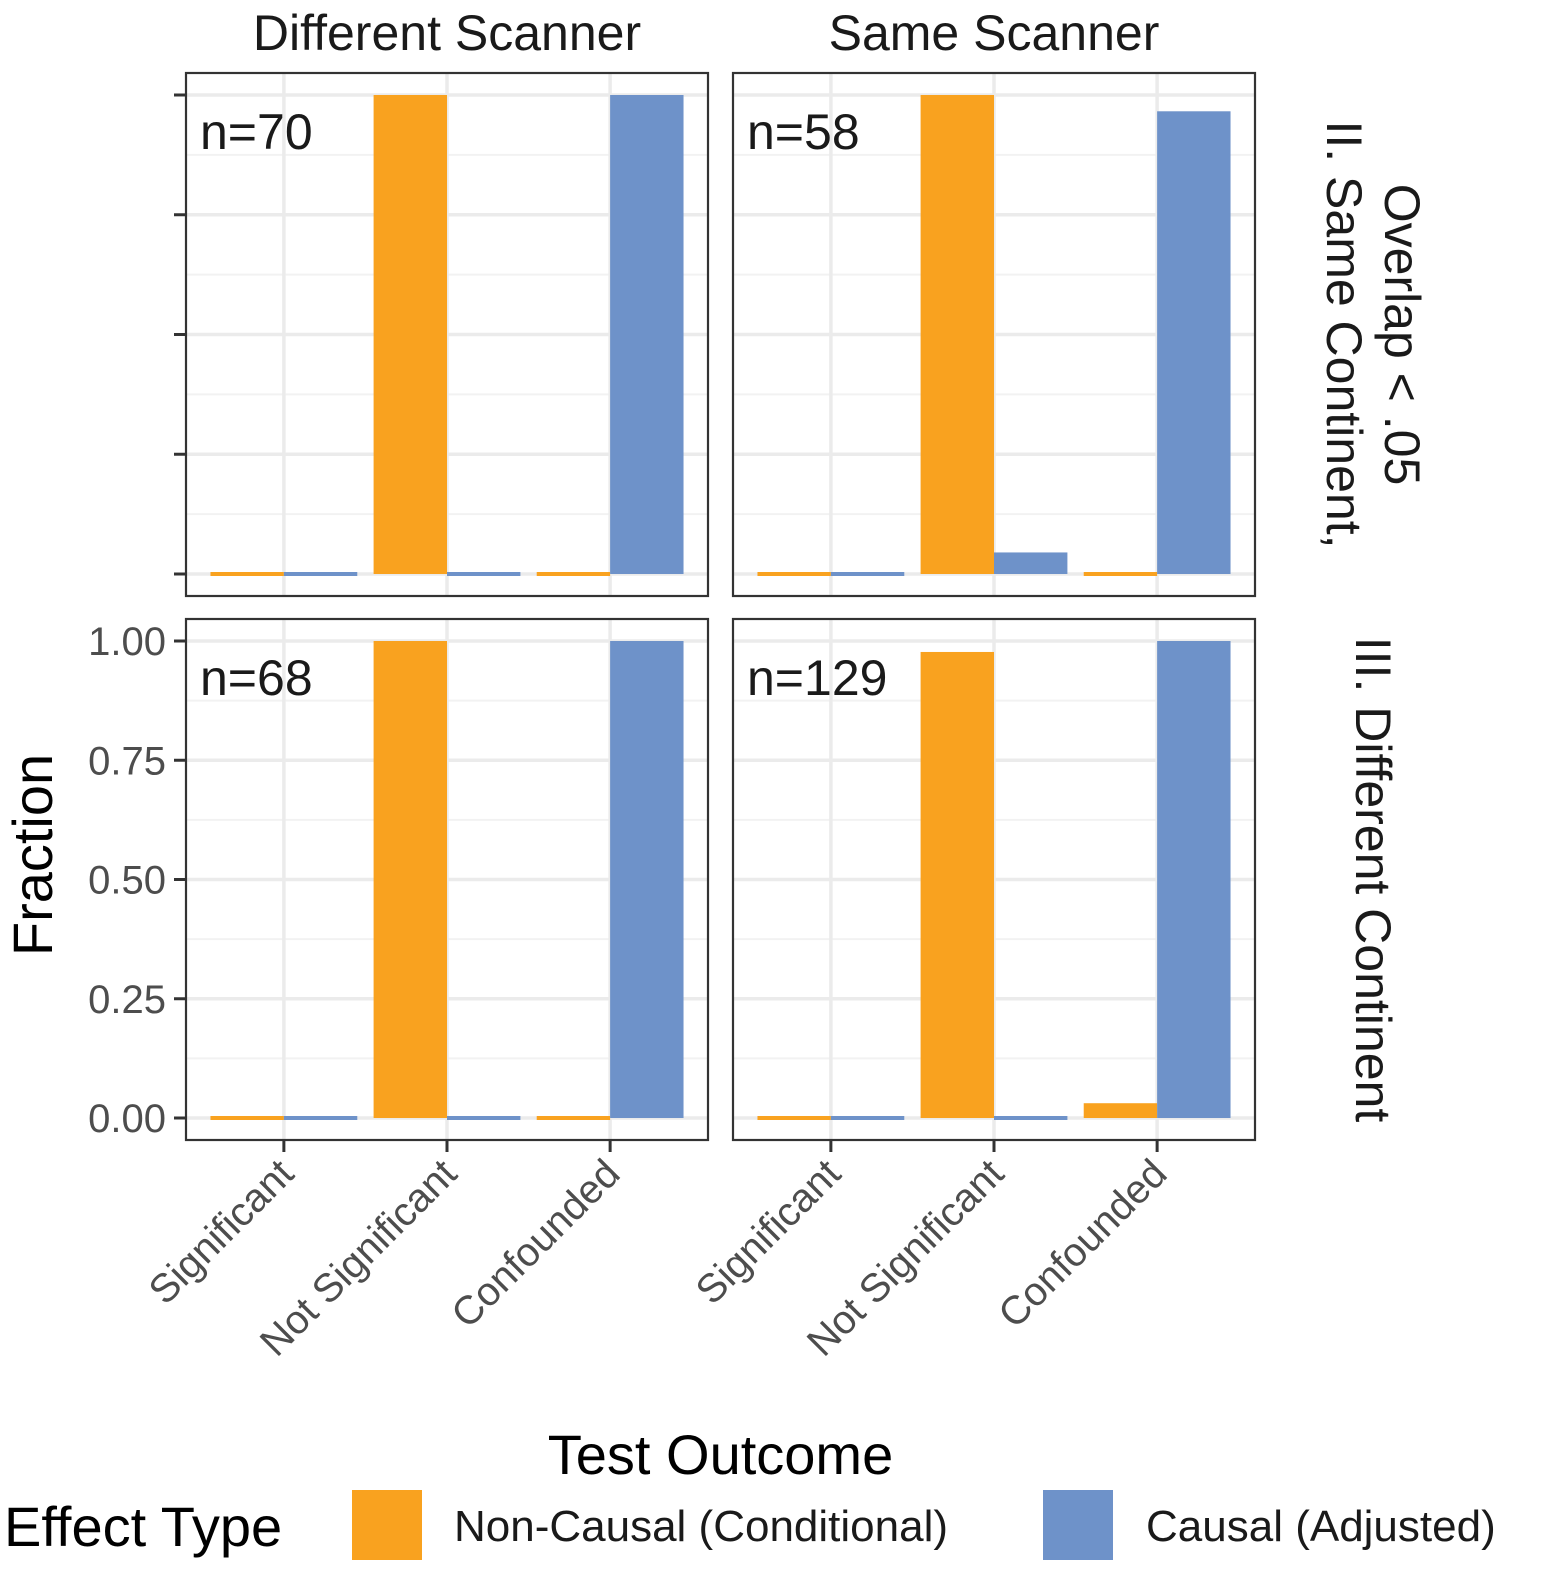  What do you see at coordinates (143, 1526) in the screenshot?
I see `legend-title: Effect Type` at bounding box center [143, 1526].